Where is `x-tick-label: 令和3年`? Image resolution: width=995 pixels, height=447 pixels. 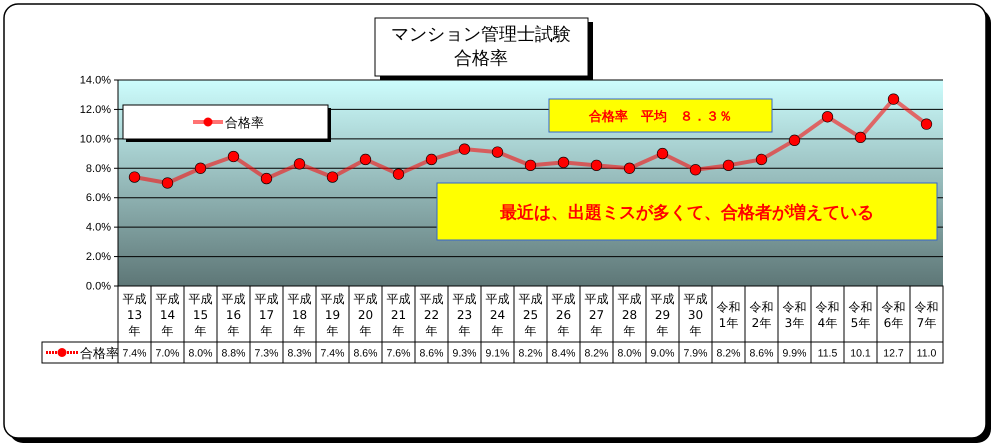 x-tick-label: 令和3年 is located at coordinates (794, 315).